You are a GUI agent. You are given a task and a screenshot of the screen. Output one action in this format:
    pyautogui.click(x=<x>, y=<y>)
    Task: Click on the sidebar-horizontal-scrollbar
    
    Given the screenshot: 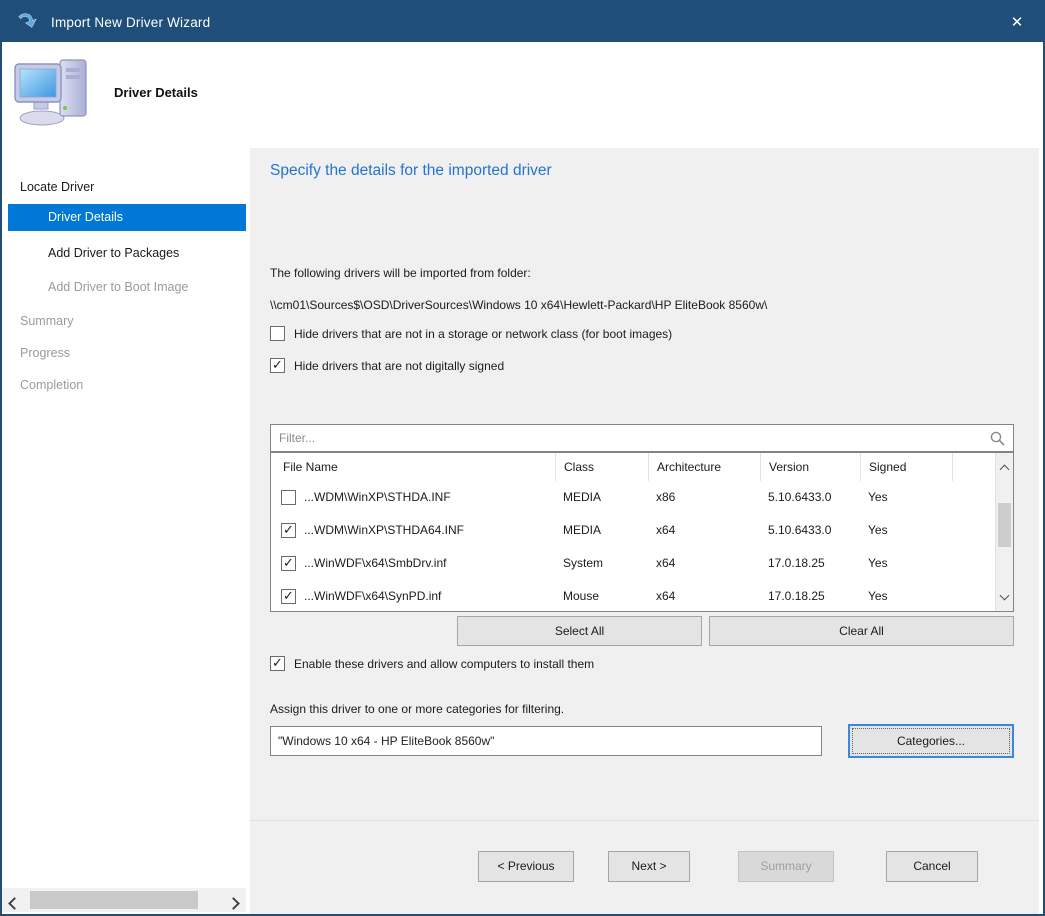 What is the action you would take?
    pyautogui.click(x=124, y=900)
    